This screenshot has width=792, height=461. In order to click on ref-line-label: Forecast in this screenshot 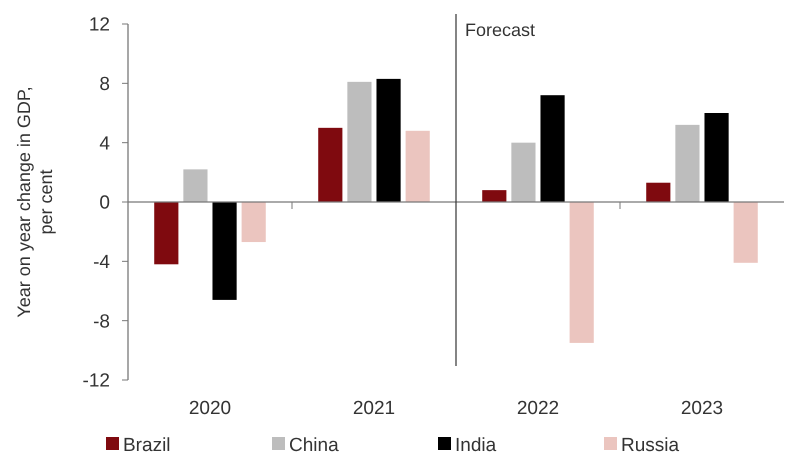, I will do `click(500, 30)`.